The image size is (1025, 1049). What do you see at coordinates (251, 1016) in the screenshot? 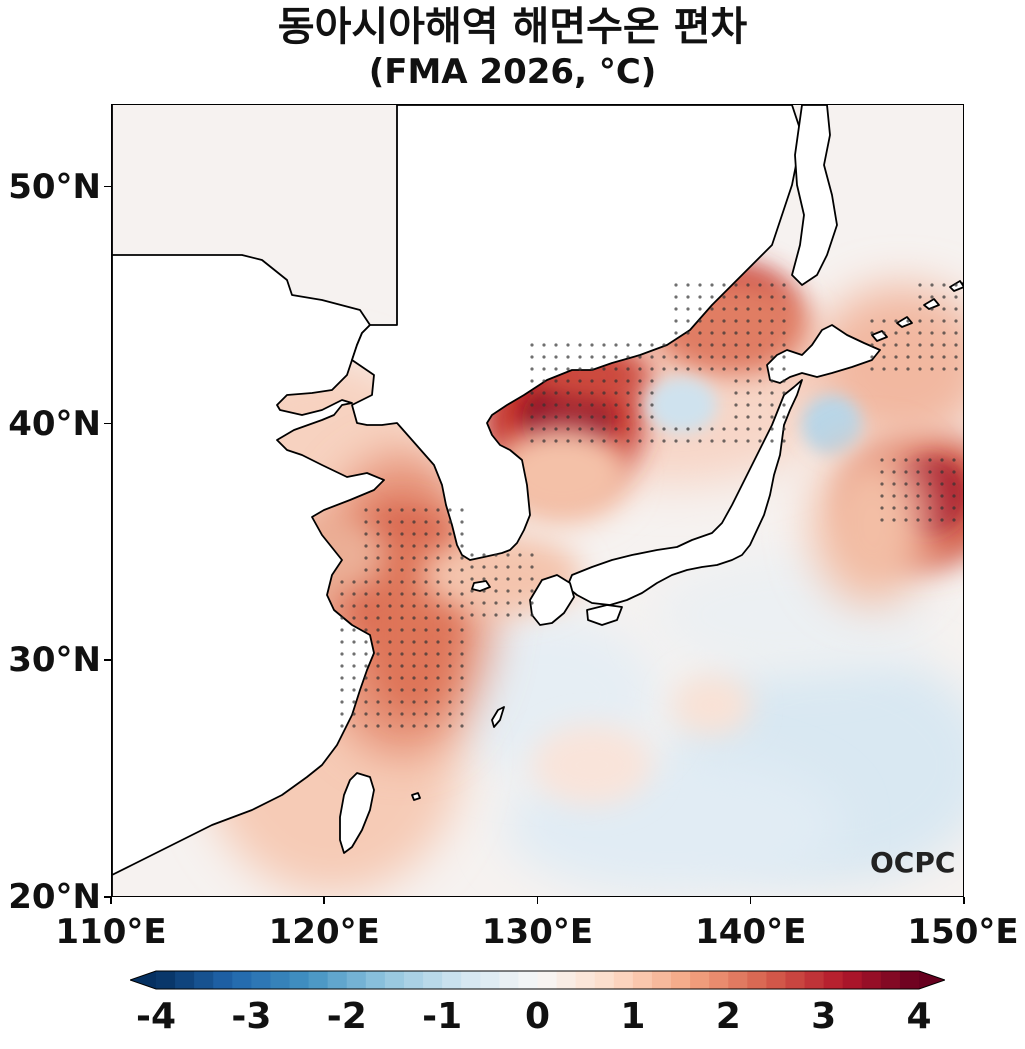
I see `colorbar-tick-label: -3` at bounding box center [251, 1016].